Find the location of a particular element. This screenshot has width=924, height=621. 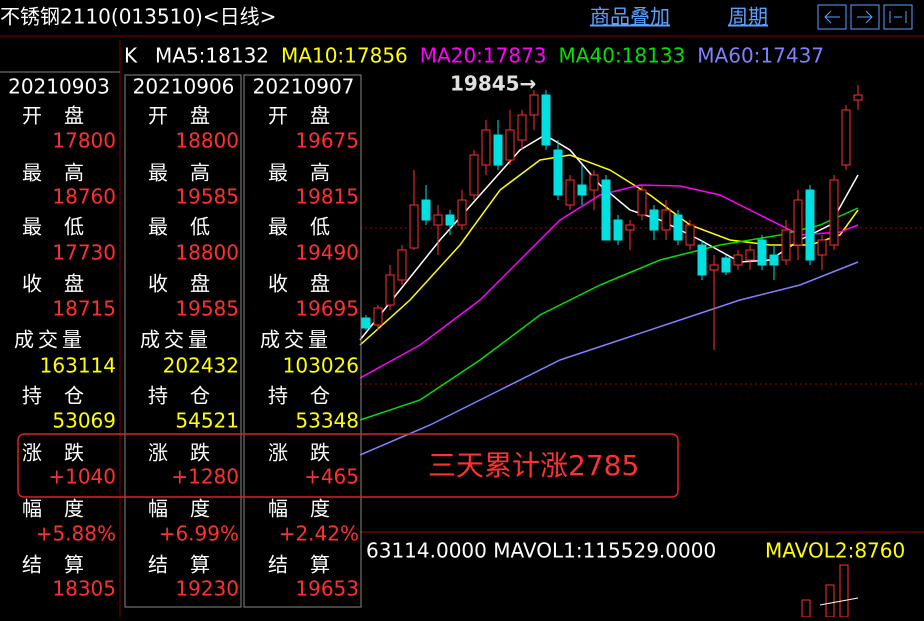

ma-label: MA40:18133 is located at coordinates (622, 56).